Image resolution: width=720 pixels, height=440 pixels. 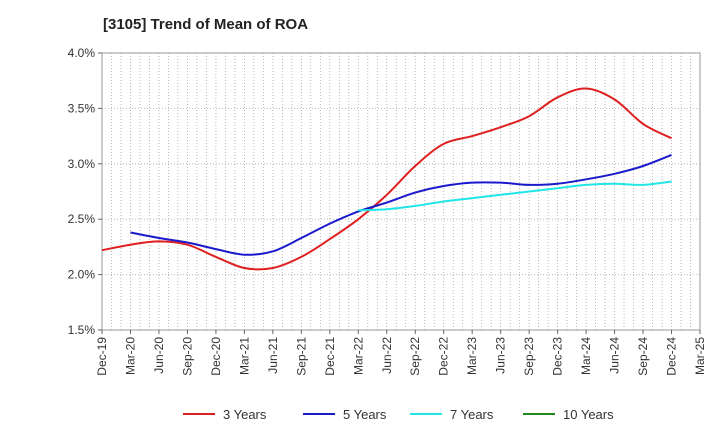 I want to click on y-tick-label: 2.5%, so click(x=82, y=219).